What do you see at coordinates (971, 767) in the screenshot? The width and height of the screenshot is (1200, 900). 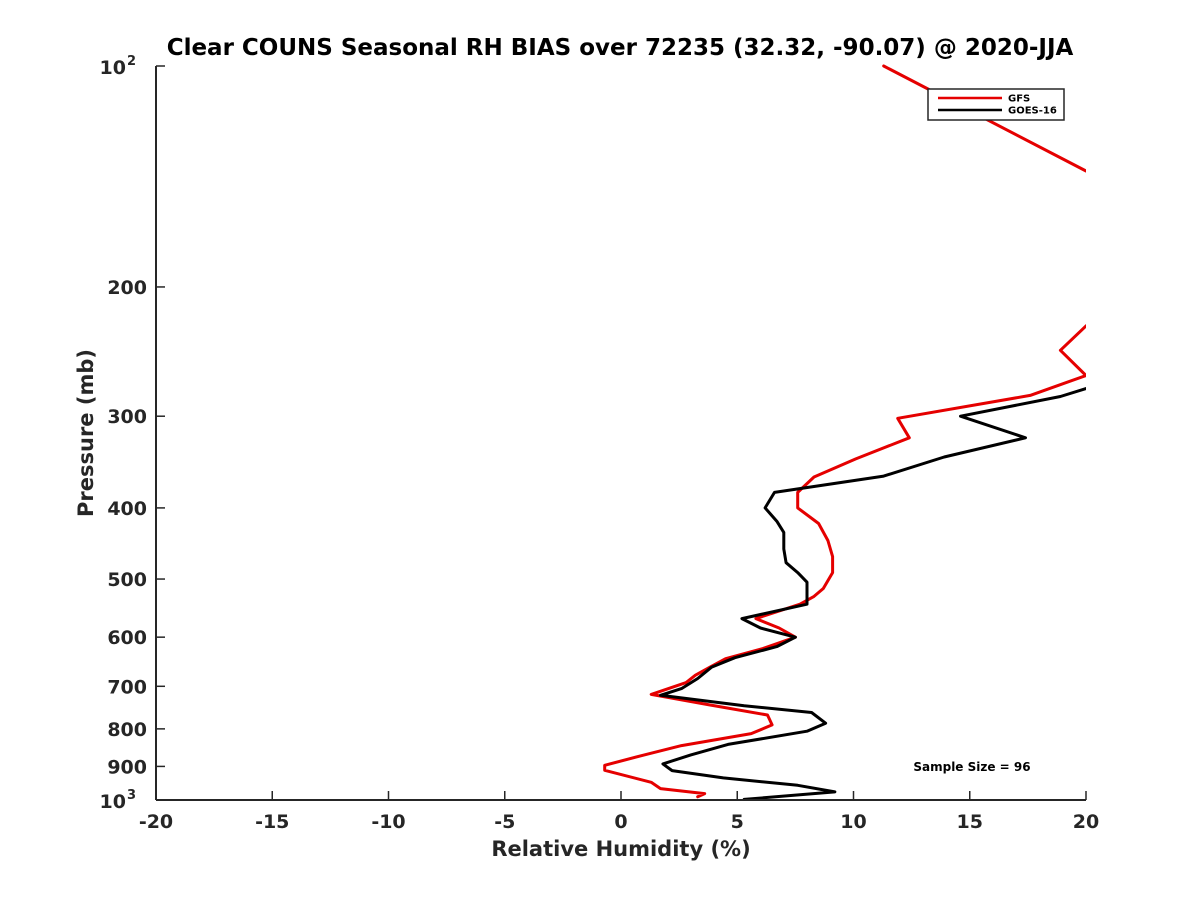 I see `sample-size-annotation: Sample Size = 96` at bounding box center [971, 767].